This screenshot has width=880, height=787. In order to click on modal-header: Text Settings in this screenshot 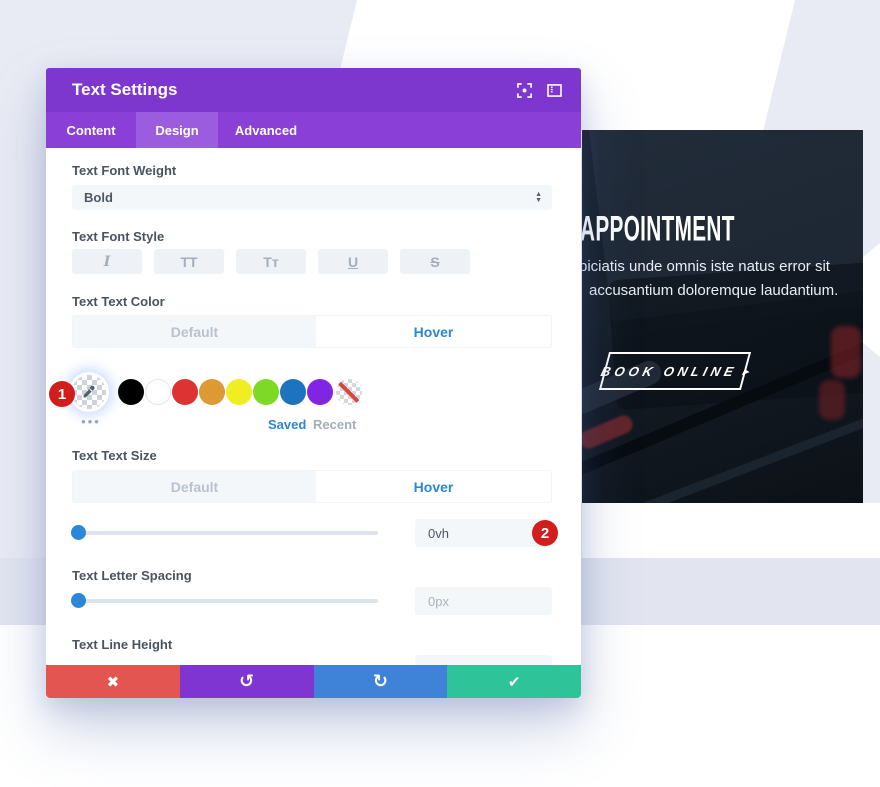, I will do `click(313, 90)`.